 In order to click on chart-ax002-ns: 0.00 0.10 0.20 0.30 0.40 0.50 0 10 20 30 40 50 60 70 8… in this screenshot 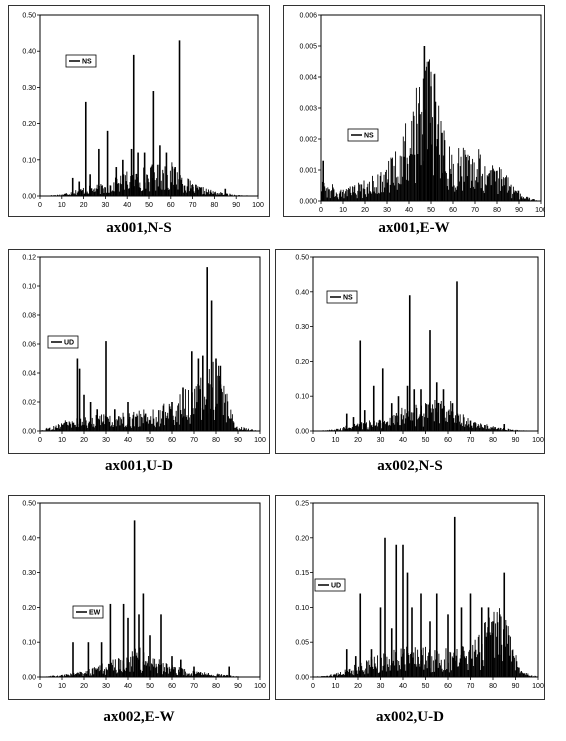, I will do `click(410, 351)`.